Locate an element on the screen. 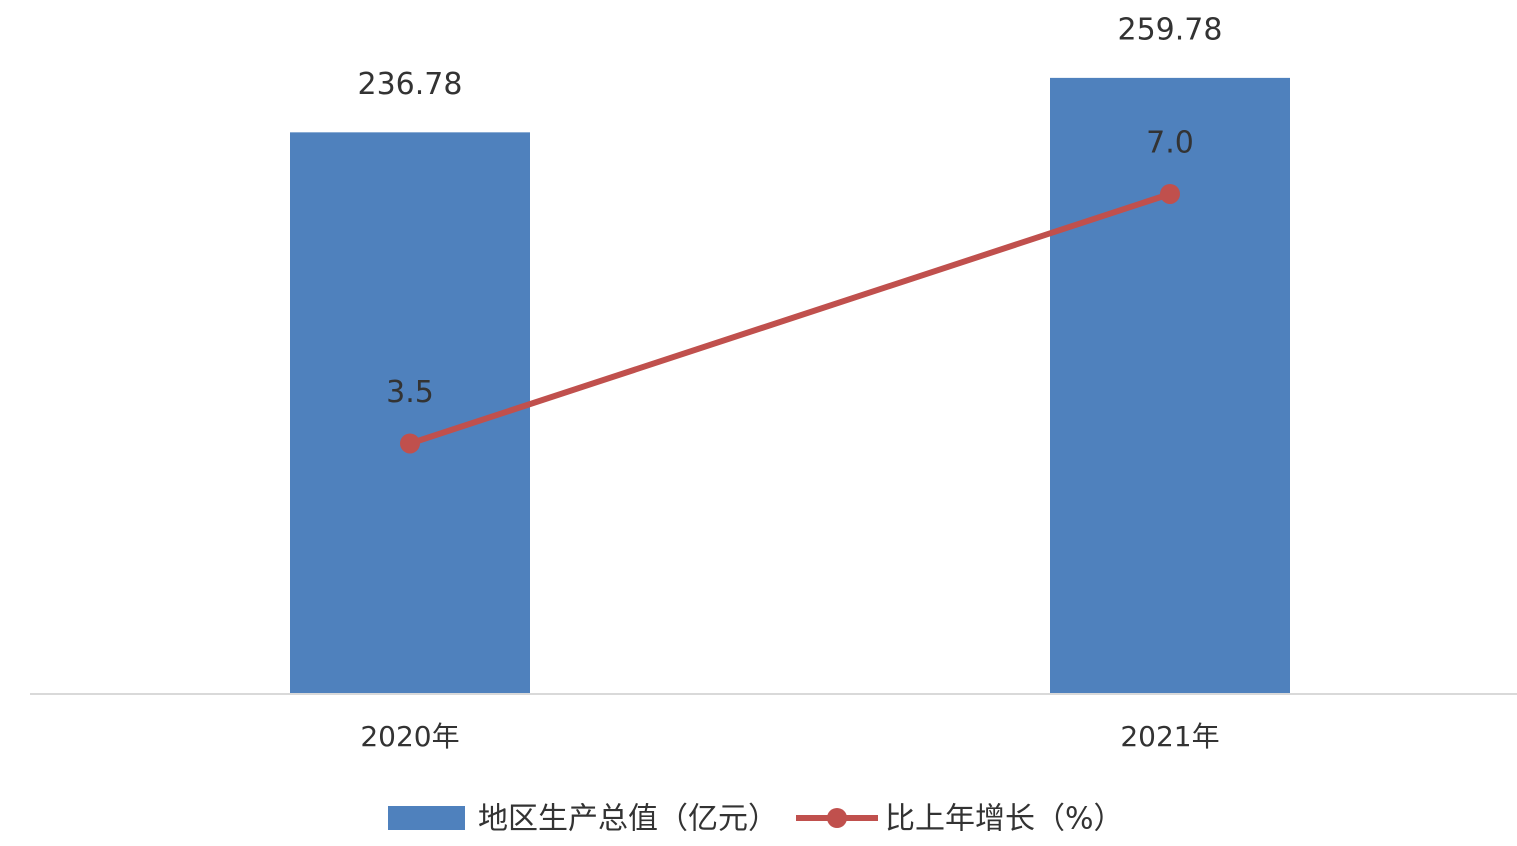 The height and width of the screenshot is (846, 1517). data-label: 236.78 is located at coordinates (410, 84).